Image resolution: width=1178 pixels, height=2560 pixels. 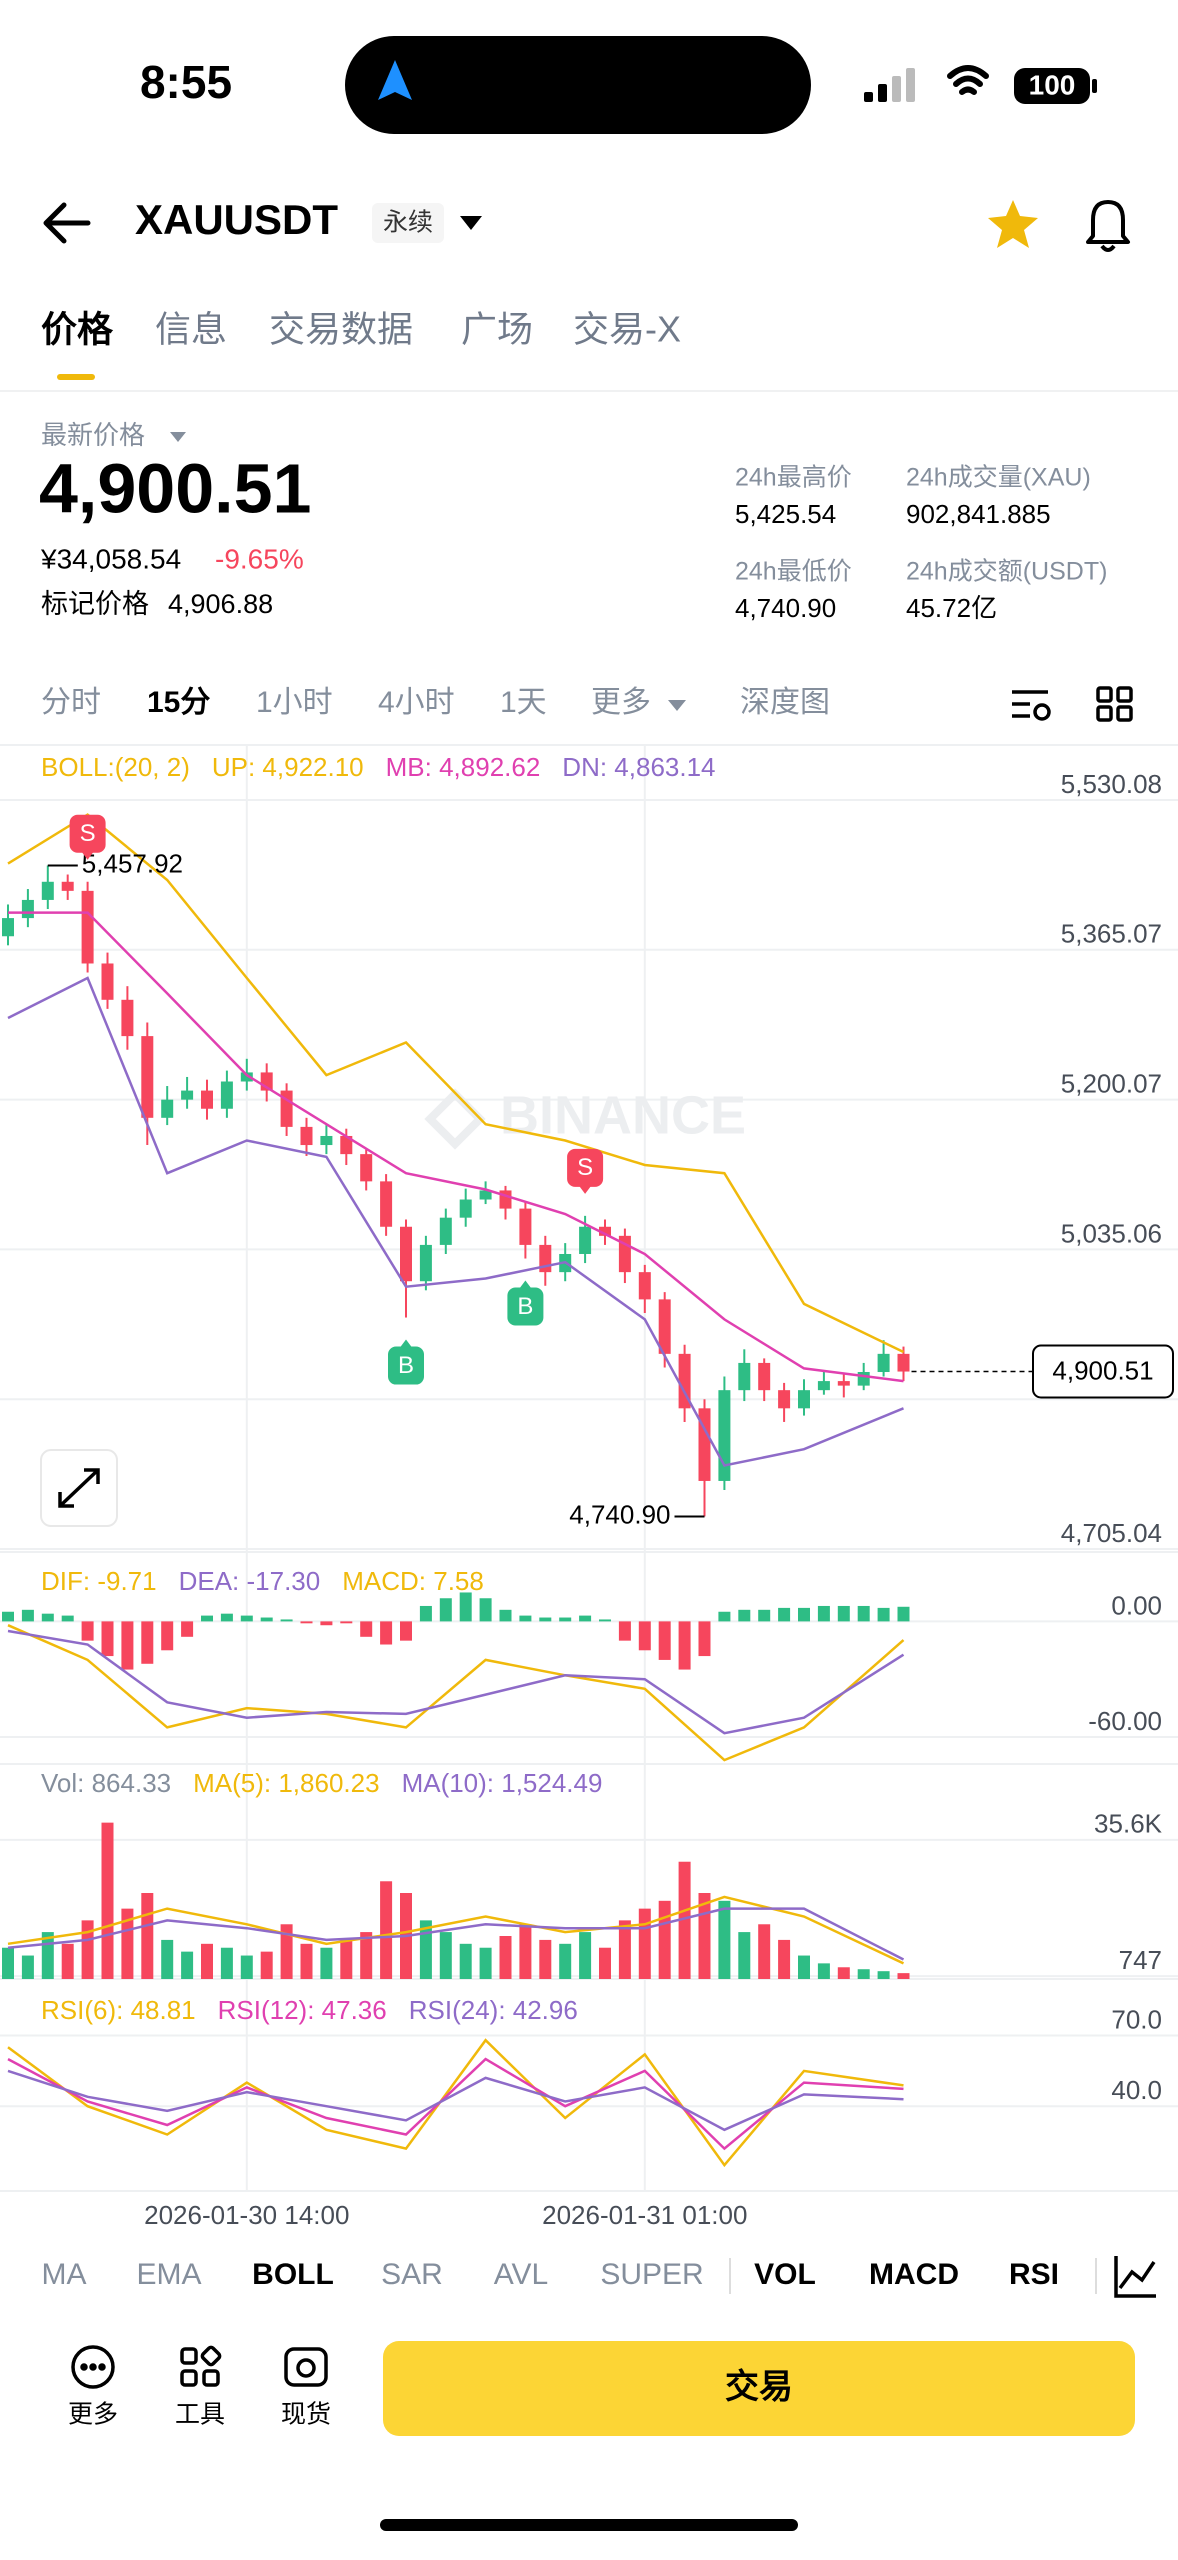 What do you see at coordinates (793, 572) in the screenshot?
I see `stat-label: 24h最低价` at bounding box center [793, 572].